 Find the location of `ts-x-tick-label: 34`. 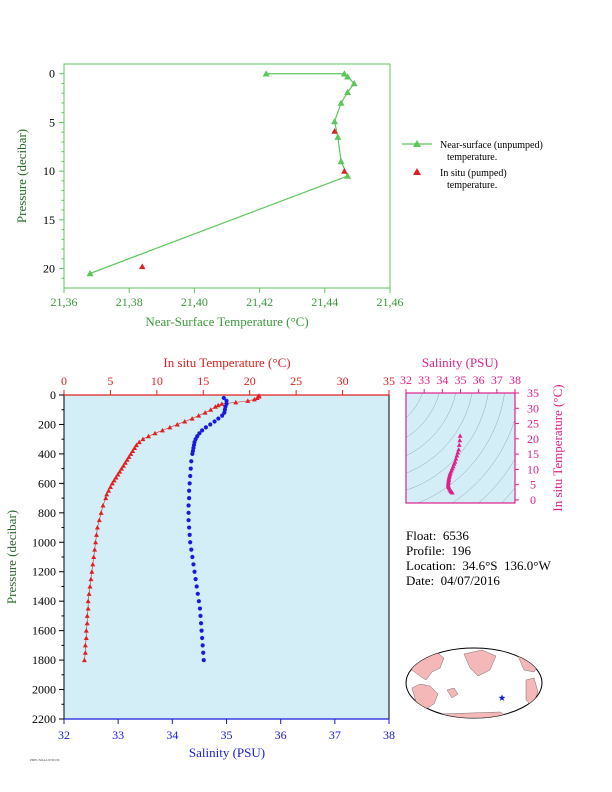

ts-x-tick-label: 34 is located at coordinates (442, 380).